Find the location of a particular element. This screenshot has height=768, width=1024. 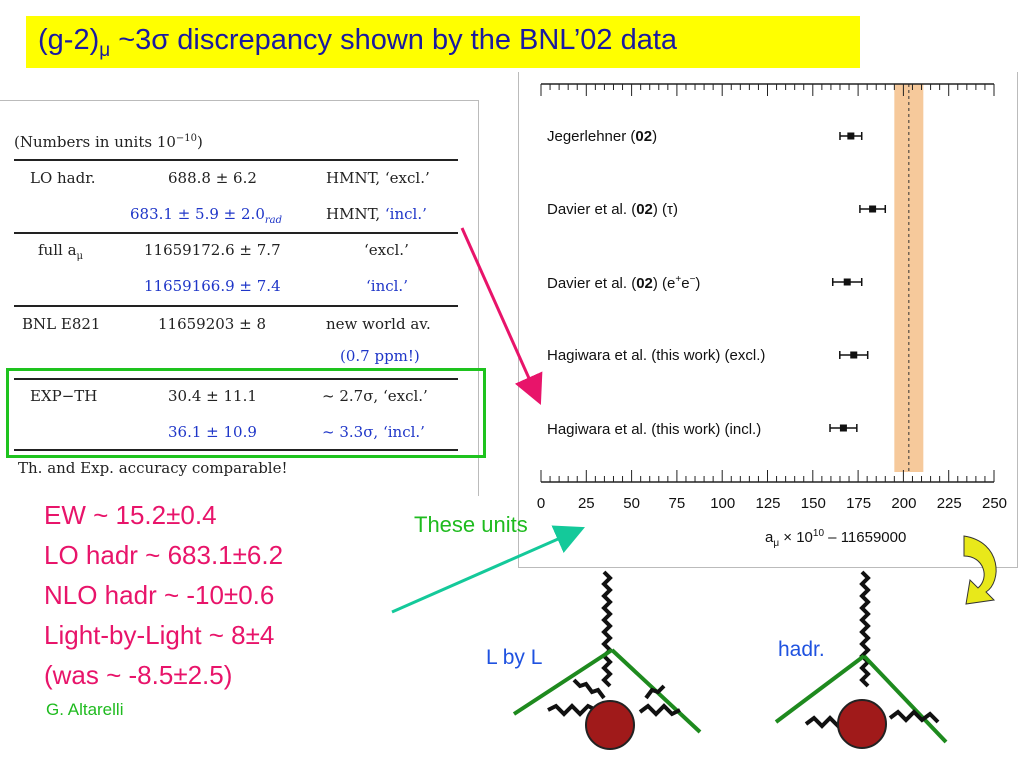

x-tick-label: 250 is located at coordinates (995, 503).